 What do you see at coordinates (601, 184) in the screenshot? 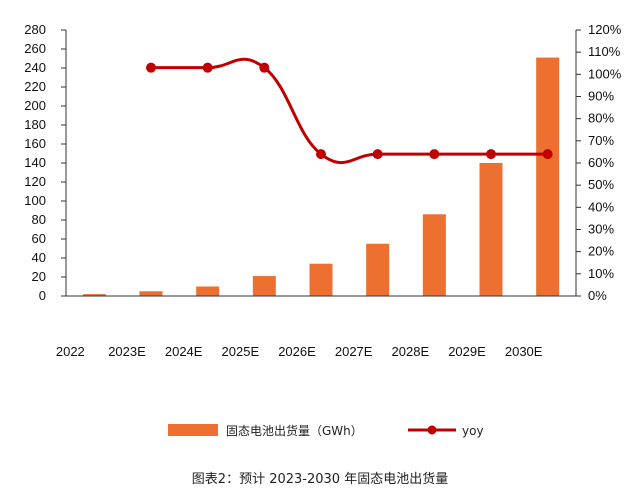
I see `right-tick-label: 50%` at bounding box center [601, 184].